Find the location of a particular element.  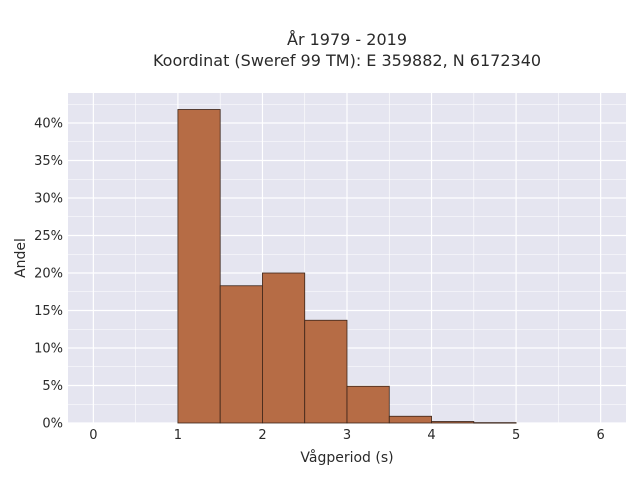

y-tick-label: 0% is located at coordinates (52, 424).